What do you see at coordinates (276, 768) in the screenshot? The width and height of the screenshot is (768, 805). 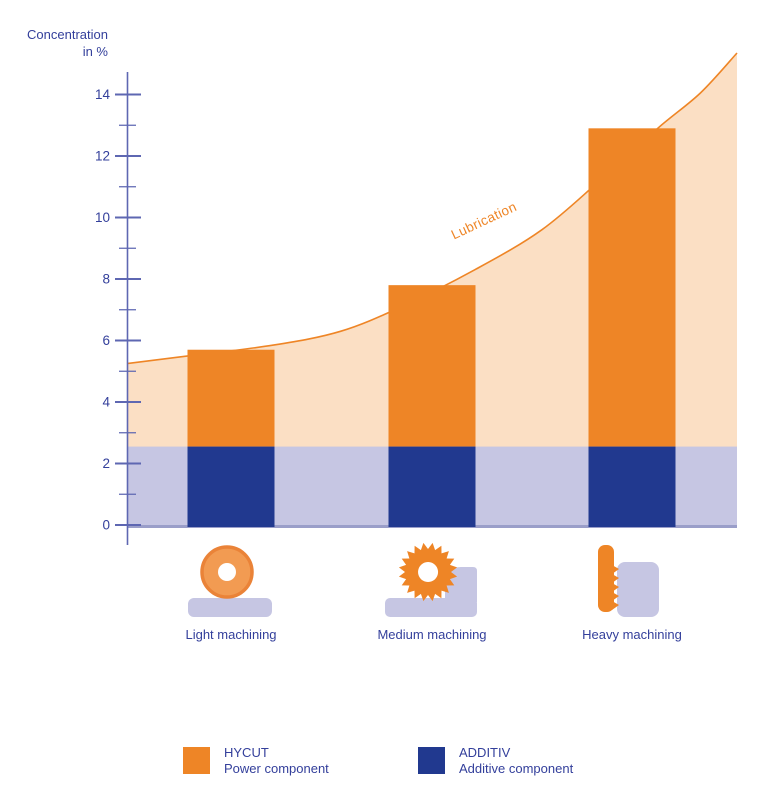 I see `legend-hycut-desc: Power component` at bounding box center [276, 768].